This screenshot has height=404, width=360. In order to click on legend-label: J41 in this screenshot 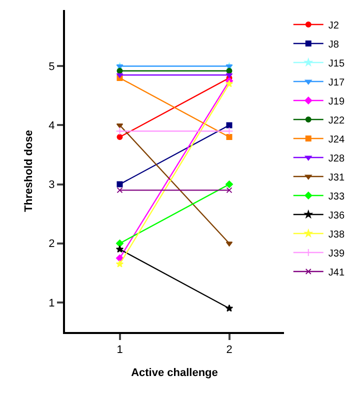, I will do `click(336, 272)`.